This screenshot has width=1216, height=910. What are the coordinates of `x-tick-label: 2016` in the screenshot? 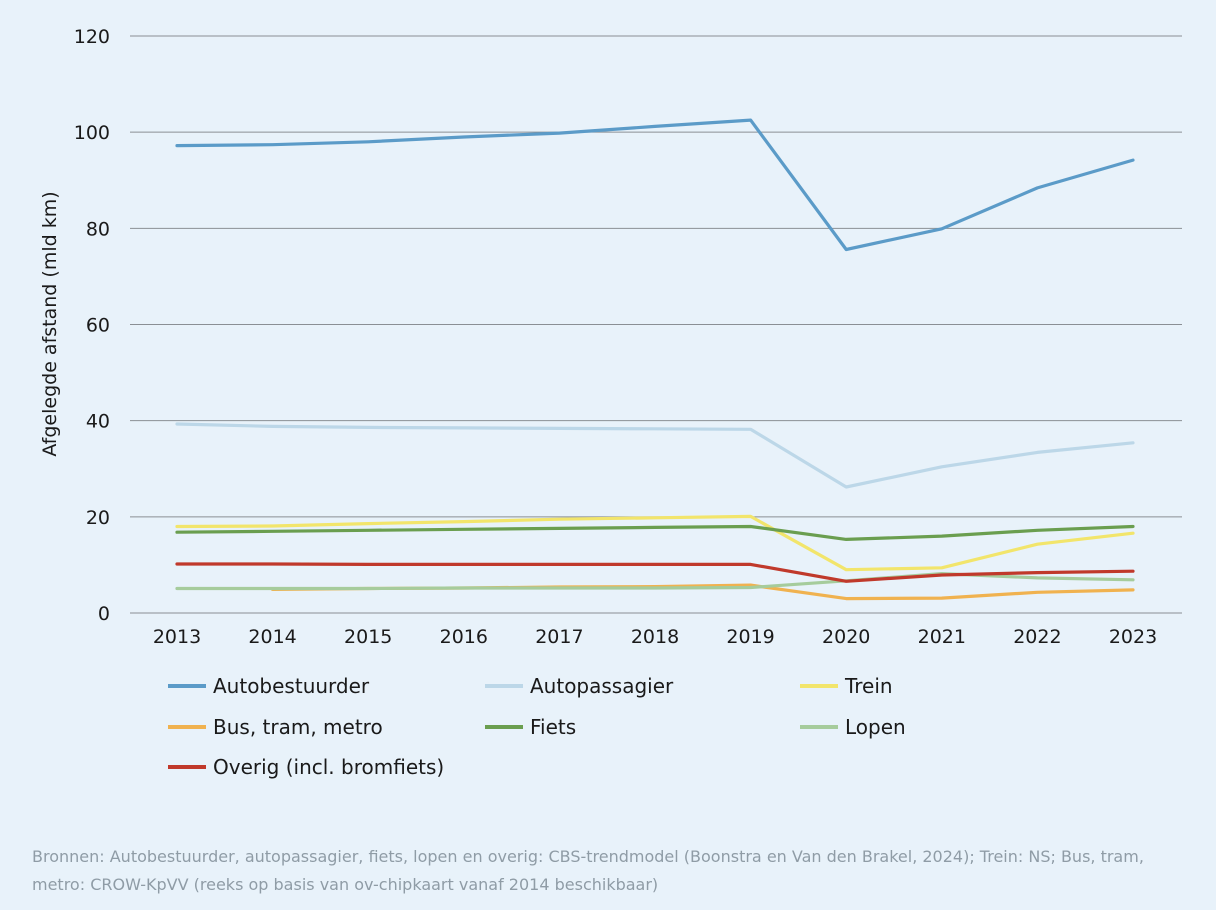 It's located at (464, 637).